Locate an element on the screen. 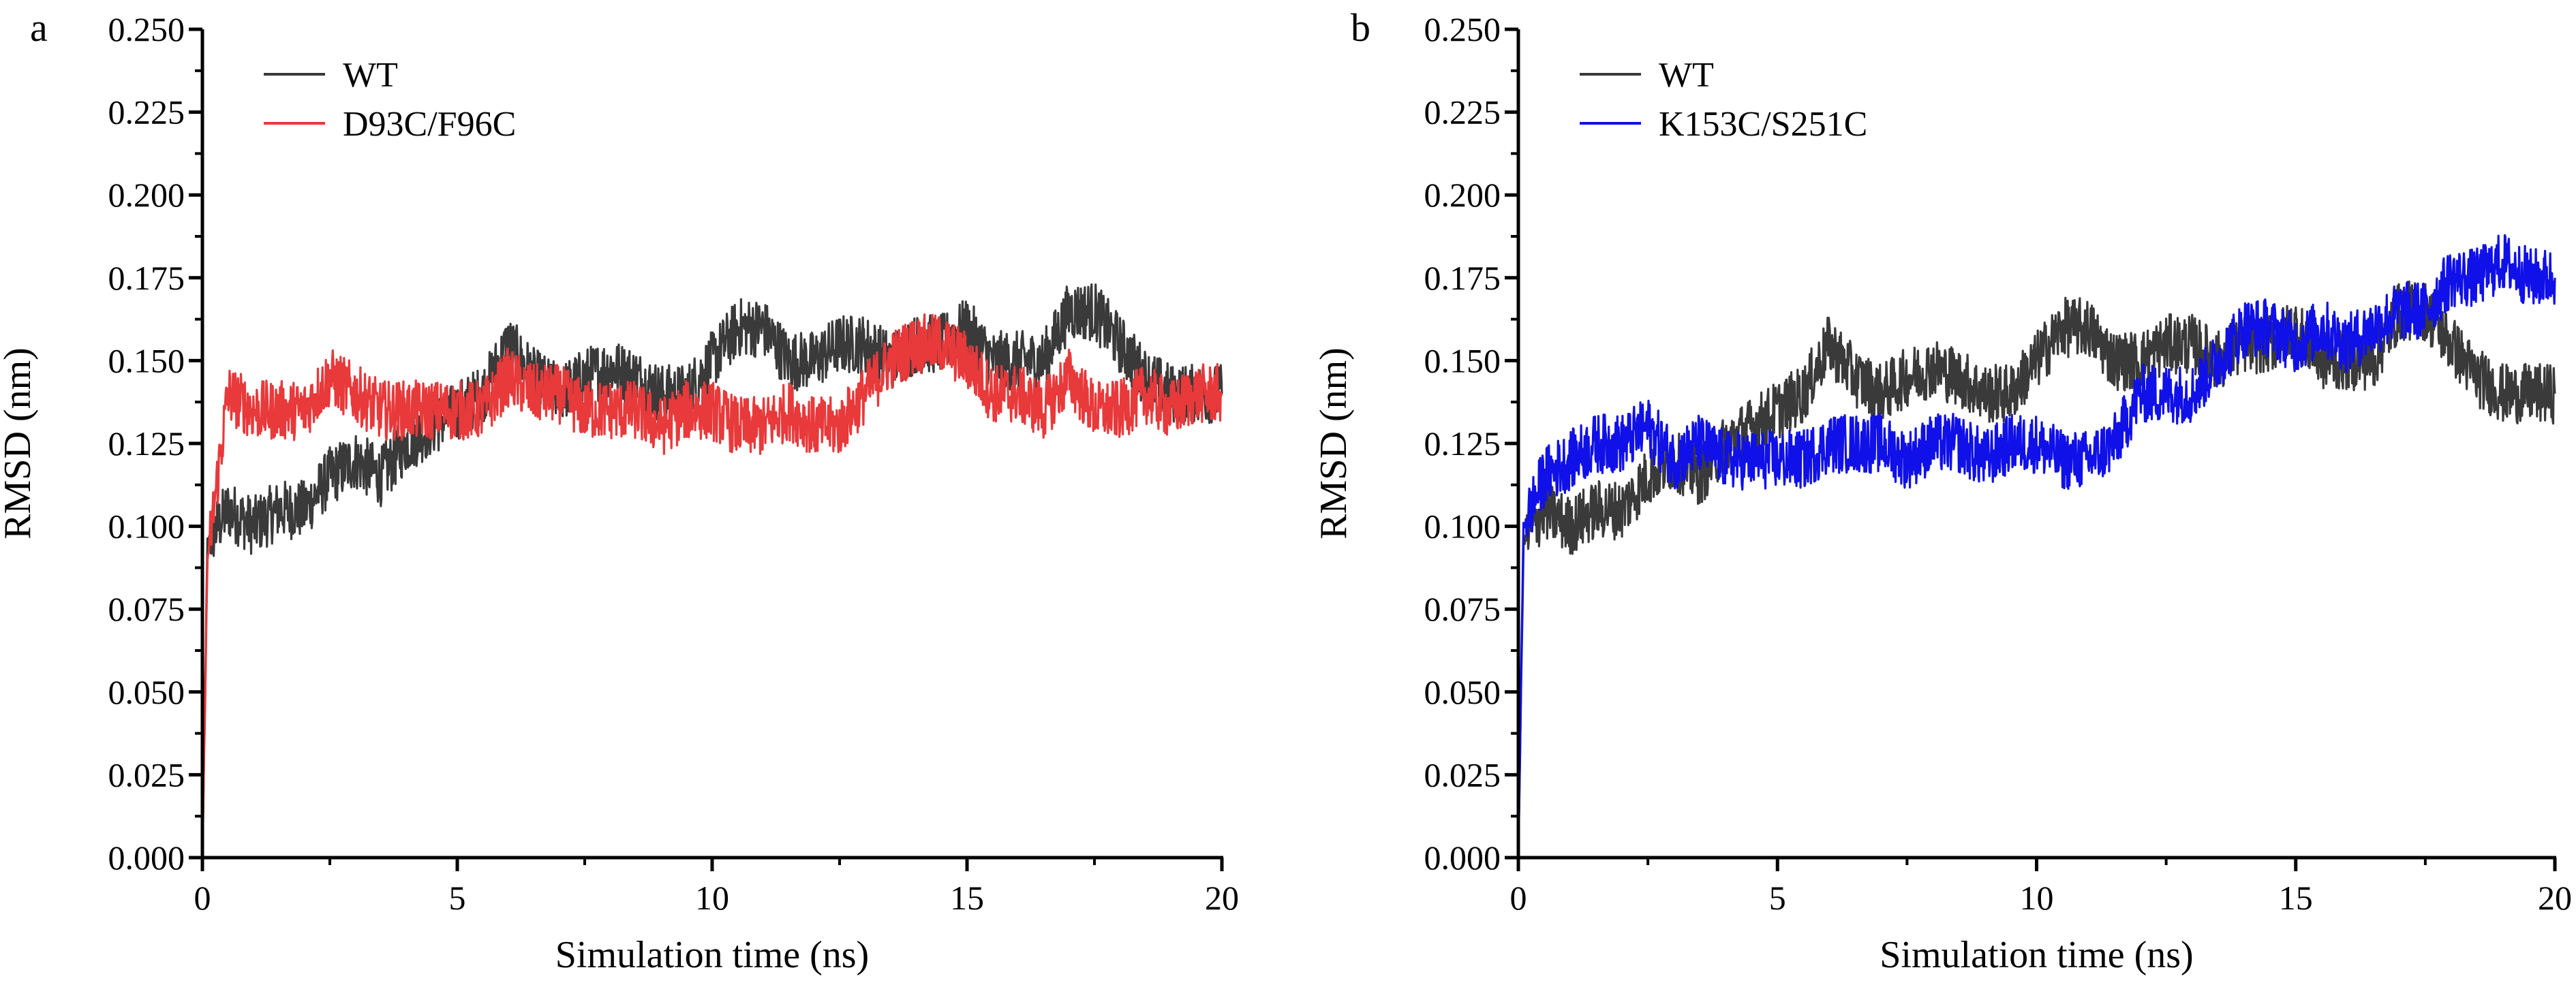 Image resolution: width=2576 pixels, height=985 pixels. panel-label: b is located at coordinates (1360, 27).